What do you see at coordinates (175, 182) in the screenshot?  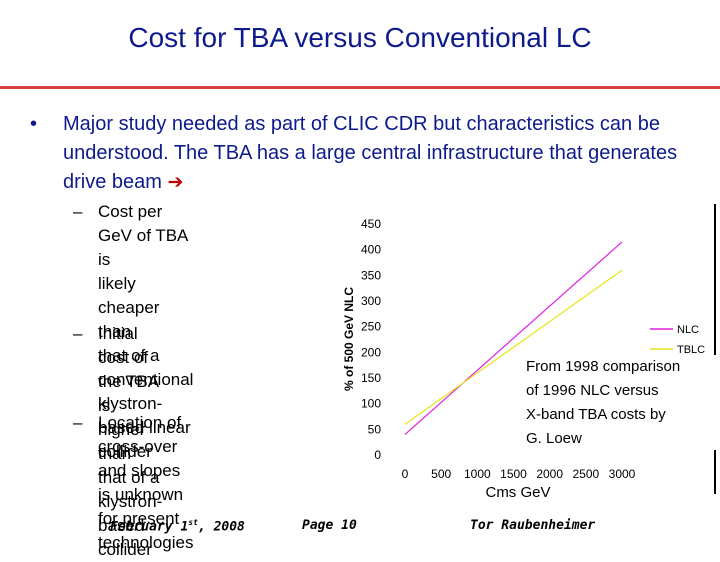 I see `right-arrow-icon: ➔` at bounding box center [175, 182].